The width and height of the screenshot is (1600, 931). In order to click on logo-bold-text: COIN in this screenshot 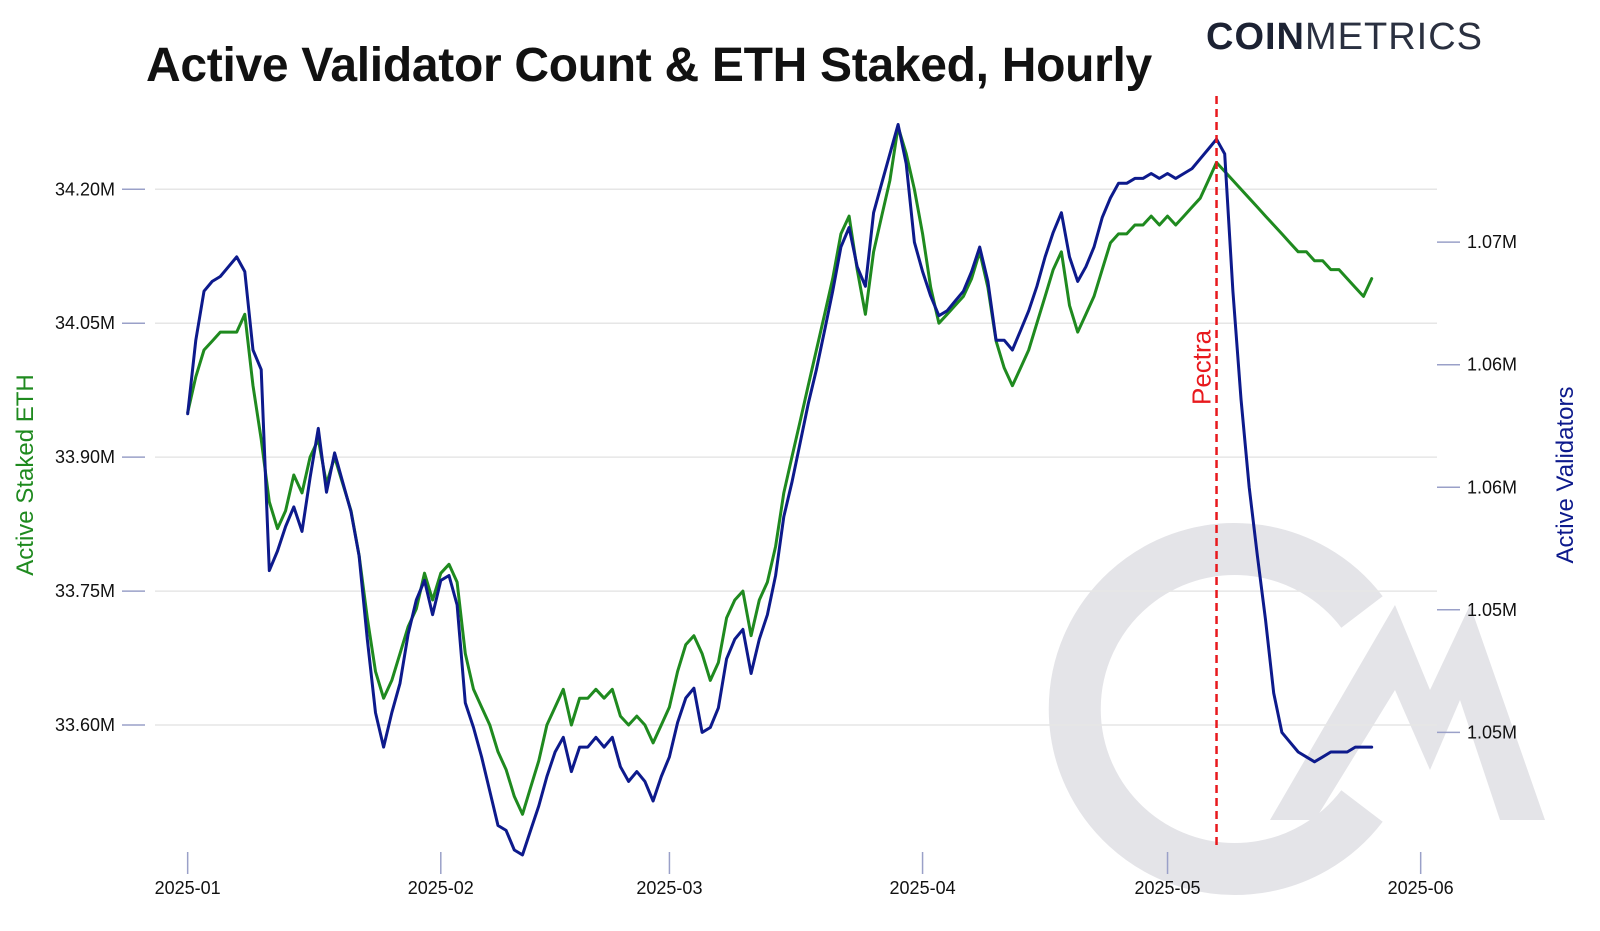, I will do `click(1255, 37)`.